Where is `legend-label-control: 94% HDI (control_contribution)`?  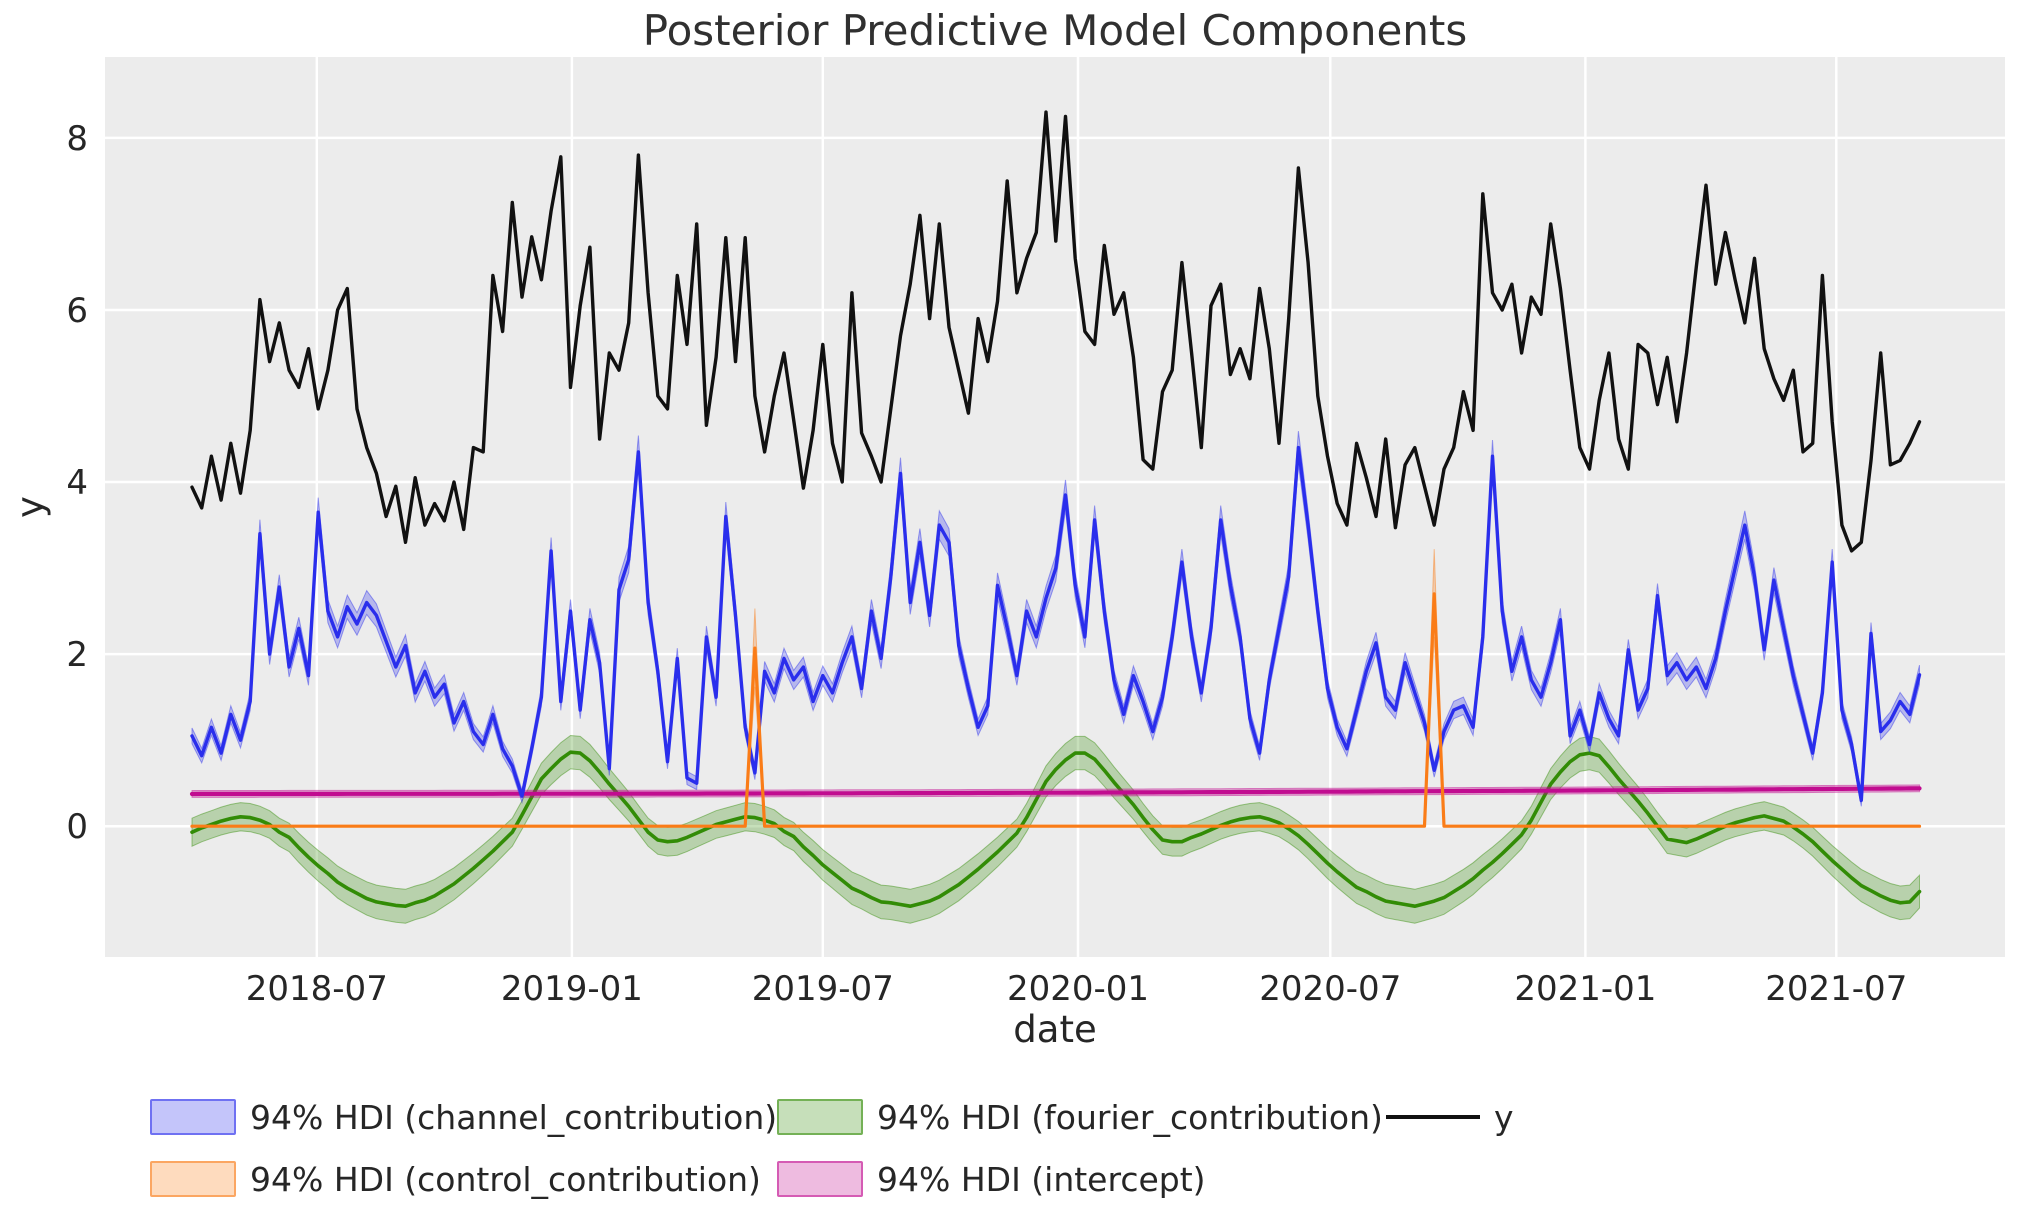 legend-label-control: 94% HDI (control_contribution) is located at coordinates (505, 1179).